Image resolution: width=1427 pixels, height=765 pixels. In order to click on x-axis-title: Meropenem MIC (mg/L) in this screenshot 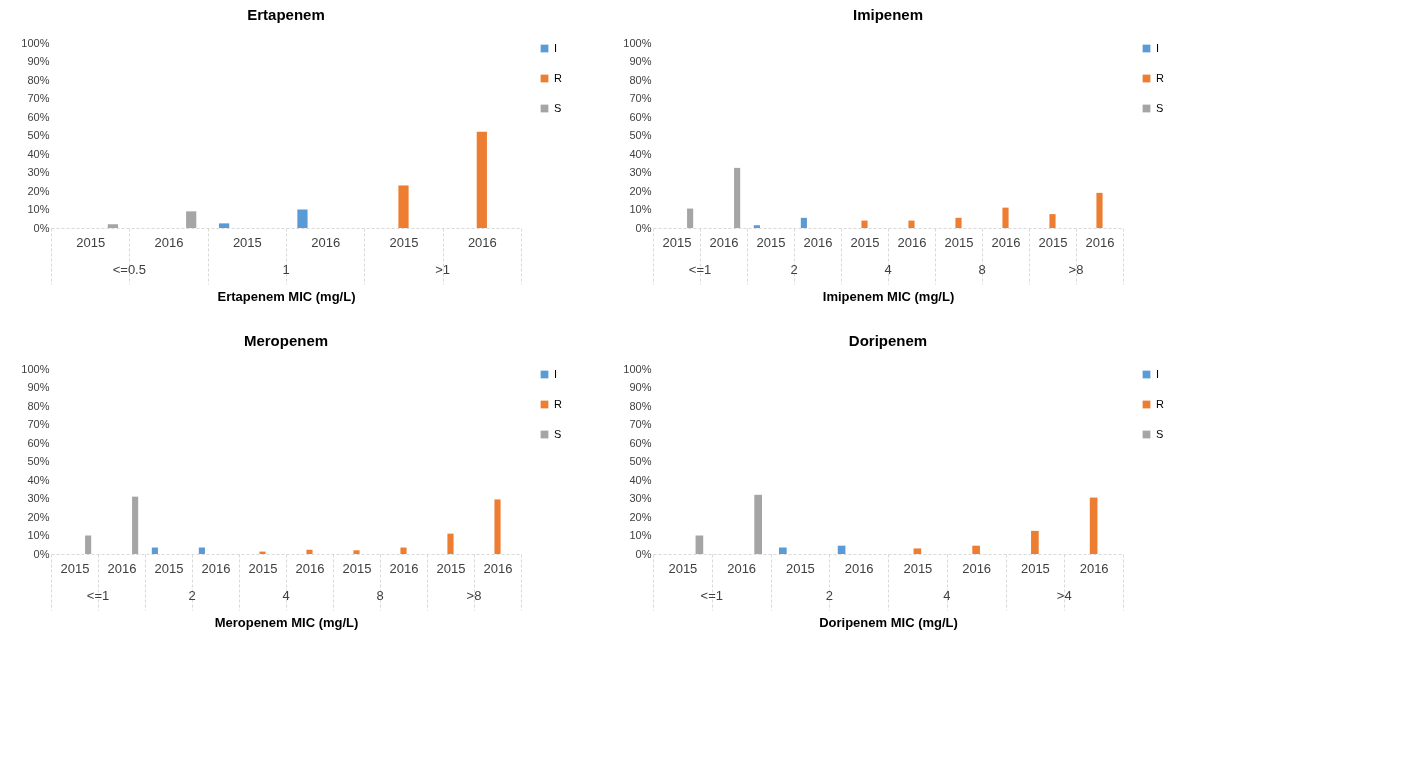, I will do `click(286, 622)`.